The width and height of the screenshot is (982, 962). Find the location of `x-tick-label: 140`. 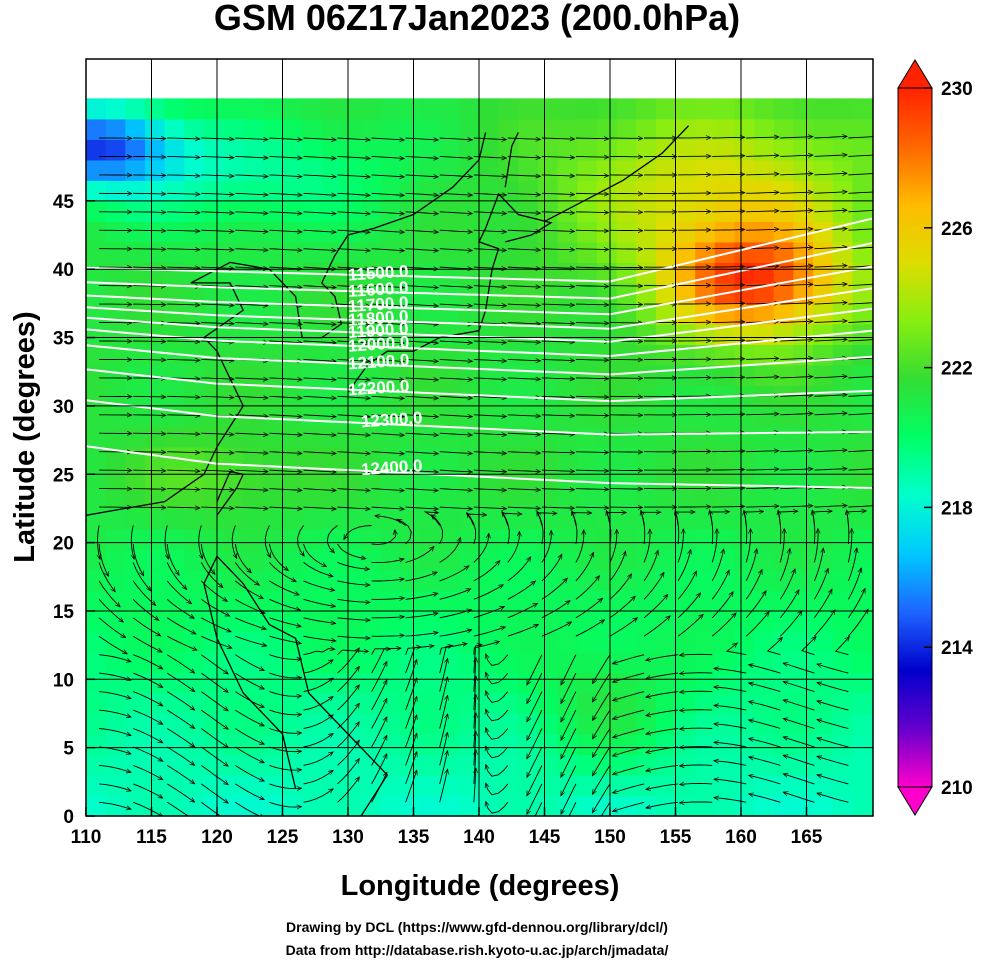

x-tick-label: 140 is located at coordinates (479, 837).